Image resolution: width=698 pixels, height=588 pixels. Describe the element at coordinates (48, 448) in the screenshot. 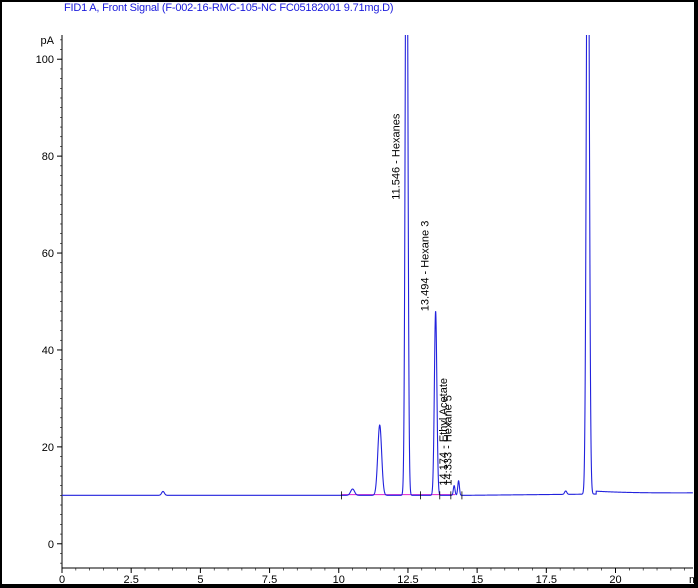

I see `y-tick-label: 20` at that location.